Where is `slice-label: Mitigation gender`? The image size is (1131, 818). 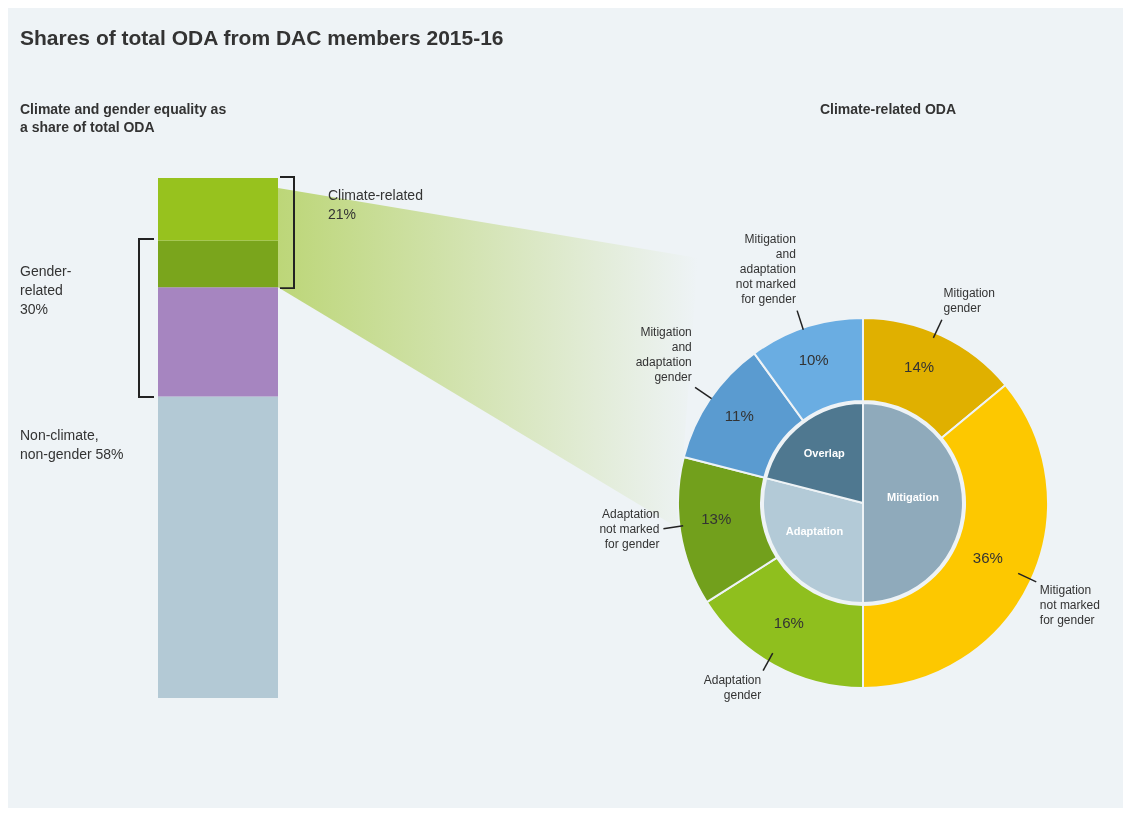
slice-label: Mitigation gender is located at coordinates (969, 301).